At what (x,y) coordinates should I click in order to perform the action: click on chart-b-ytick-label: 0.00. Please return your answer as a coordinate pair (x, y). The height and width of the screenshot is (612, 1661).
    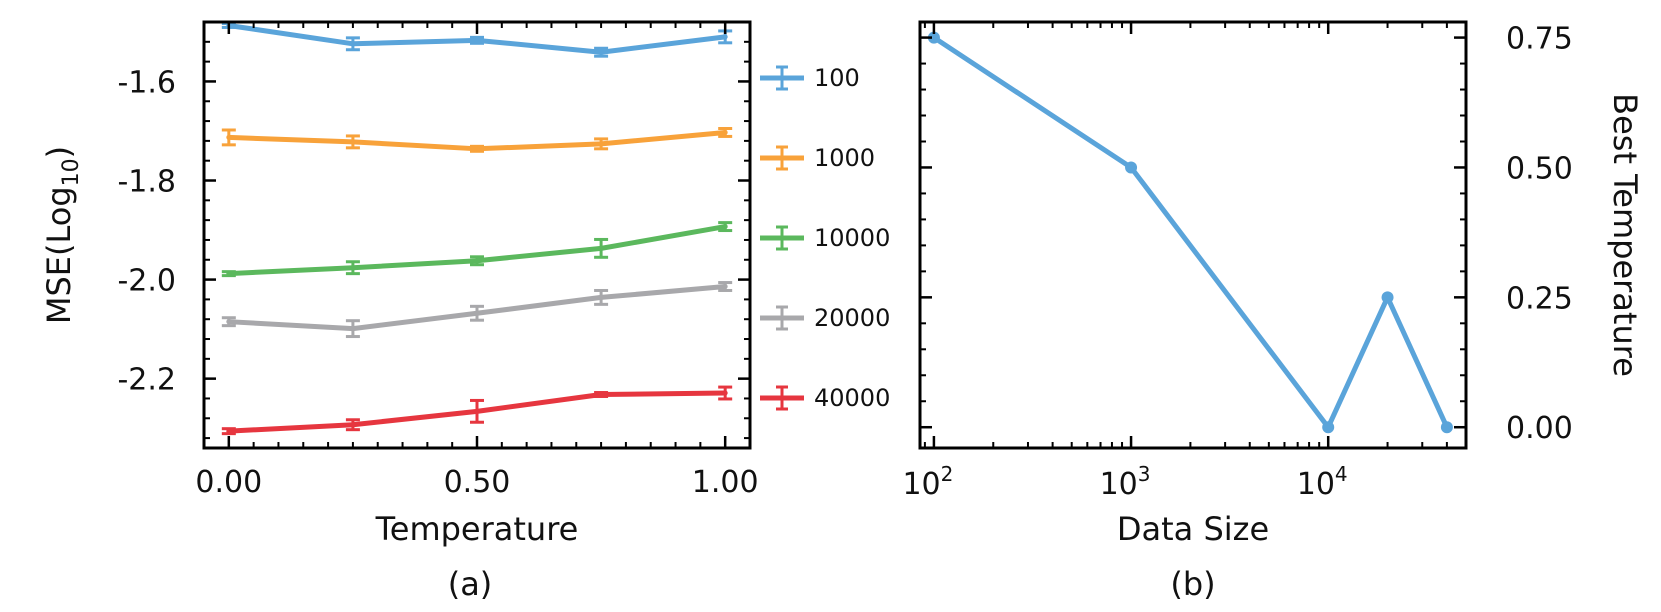
    Looking at the image, I should click on (1539, 428).